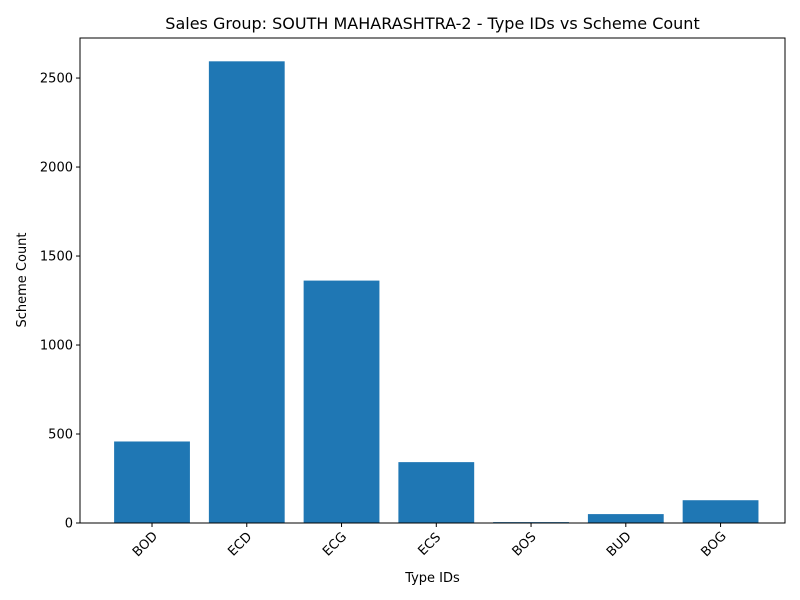 The image size is (800, 600). What do you see at coordinates (56, 168) in the screenshot?
I see `y-tick-label: 2000` at bounding box center [56, 168].